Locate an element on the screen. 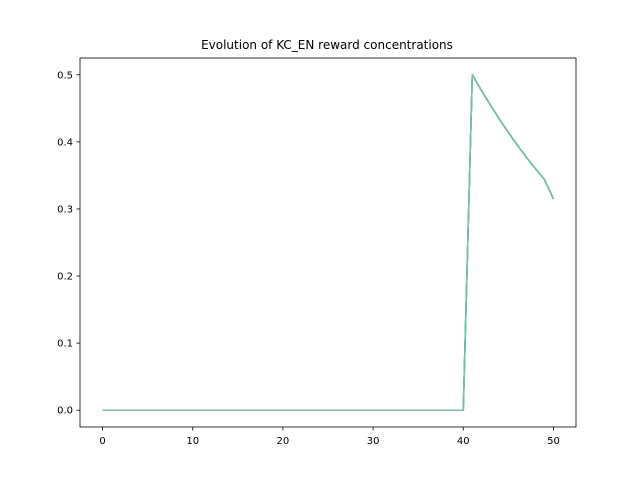  x-tick-label: 30 is located at coordinates (373, 441).